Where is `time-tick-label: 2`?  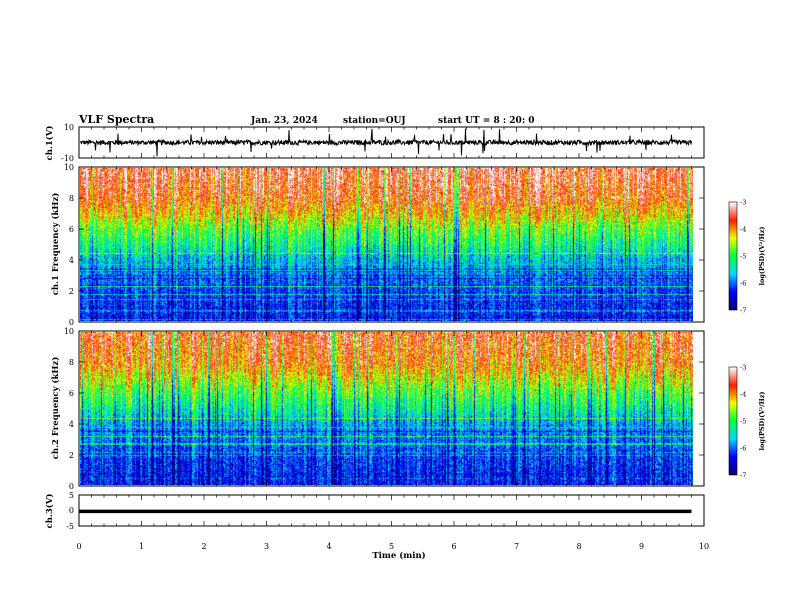 time-tick-label: 2 is located at coordinates (203, 546).